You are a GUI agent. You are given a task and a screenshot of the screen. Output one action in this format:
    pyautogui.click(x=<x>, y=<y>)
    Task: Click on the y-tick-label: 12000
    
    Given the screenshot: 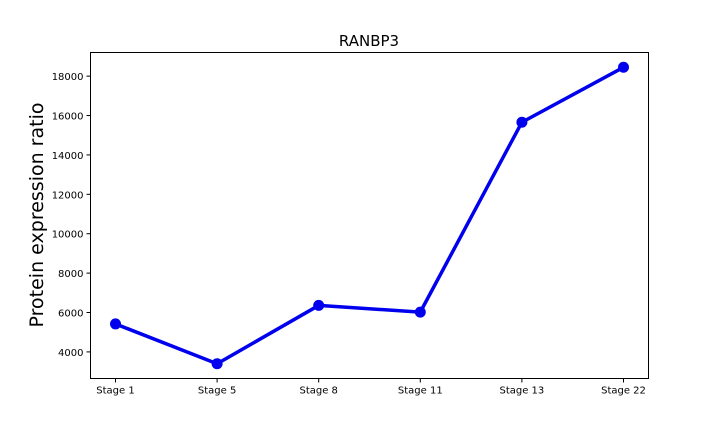 What is the action you would take?
    pyautogui.click(x=68, y=195)
    